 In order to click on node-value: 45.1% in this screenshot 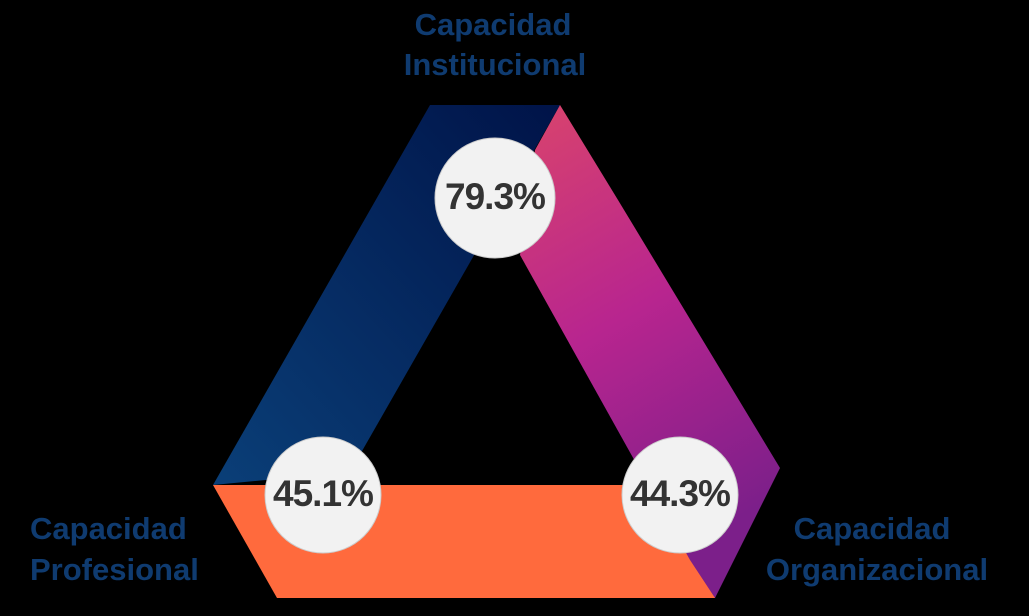, I will do `click(323, 493)`.